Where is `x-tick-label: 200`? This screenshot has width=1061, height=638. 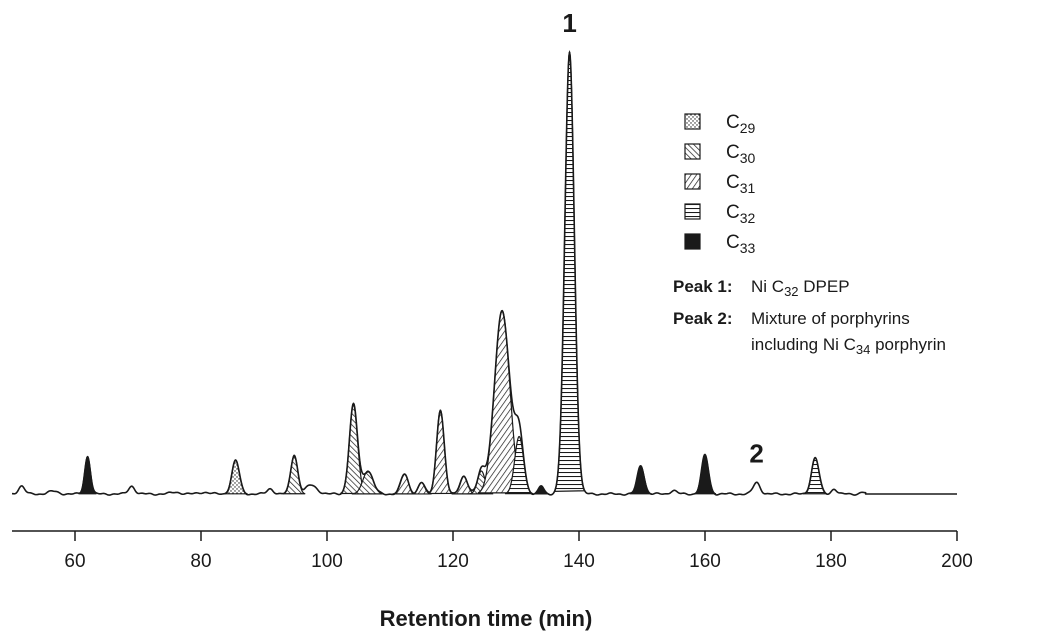 x-tick-label: 200 is located at coordinates (957, 561).